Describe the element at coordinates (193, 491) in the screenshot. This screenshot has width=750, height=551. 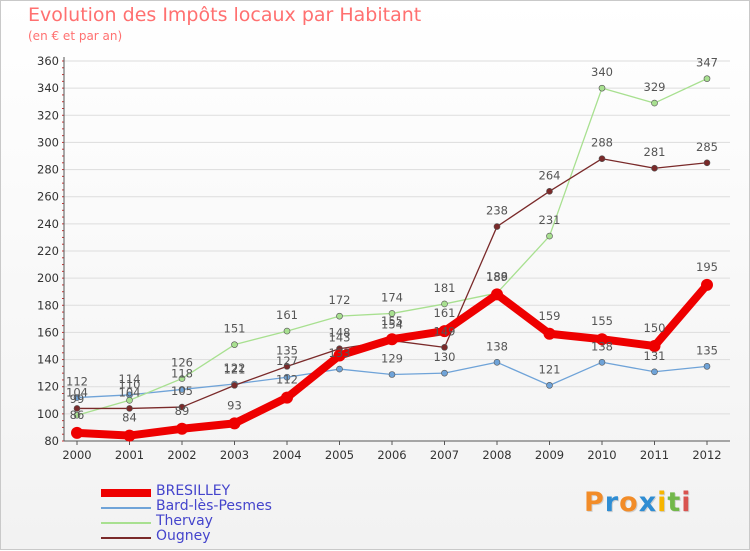
I see `legend-label: BRESILLEY` at that location.